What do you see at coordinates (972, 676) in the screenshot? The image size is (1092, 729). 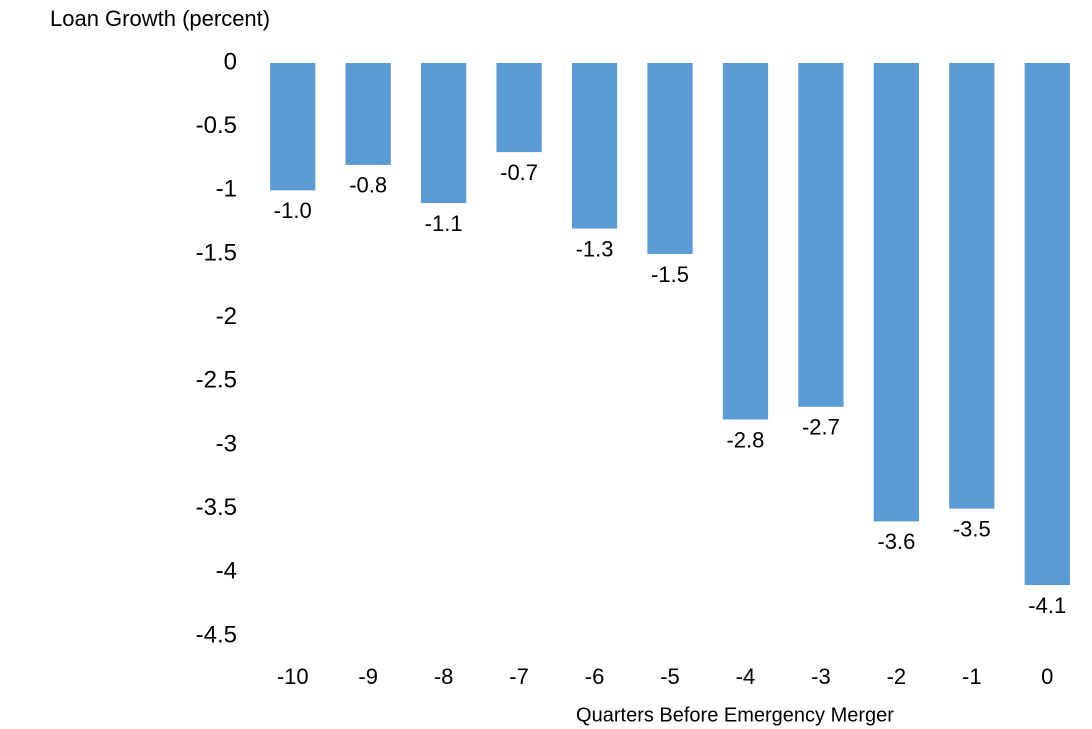 I see `x-tick-label: -1` at bounding box center [972, 676].